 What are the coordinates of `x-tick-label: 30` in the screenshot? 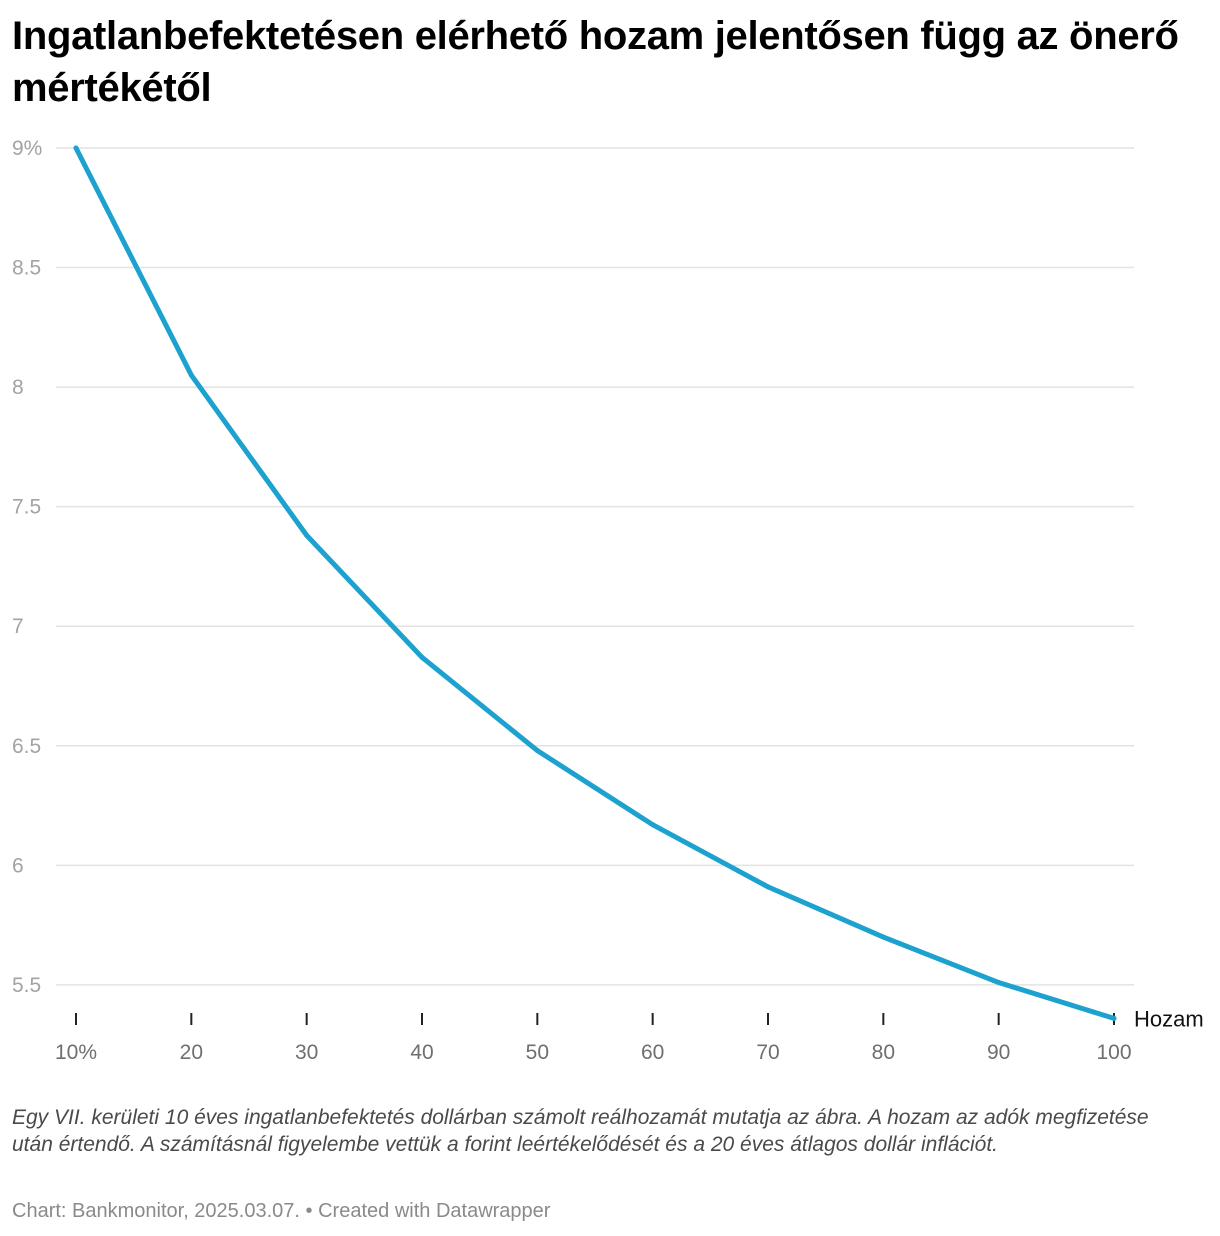 It's located at (306, 1052).